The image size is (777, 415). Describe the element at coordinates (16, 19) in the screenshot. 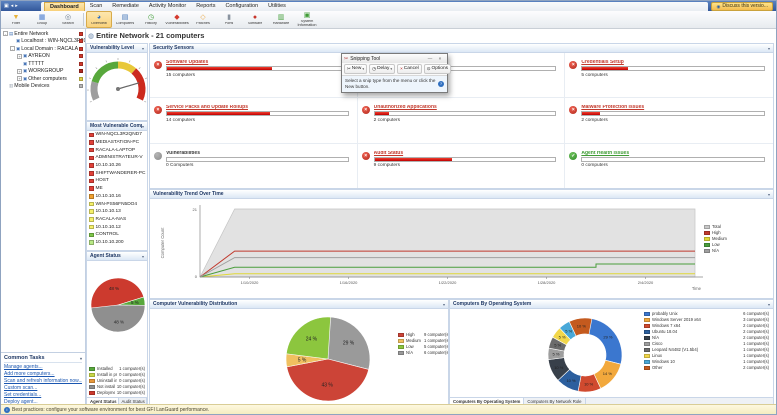

I see `toolbar-button-filter: ▼ Filter` at that location.